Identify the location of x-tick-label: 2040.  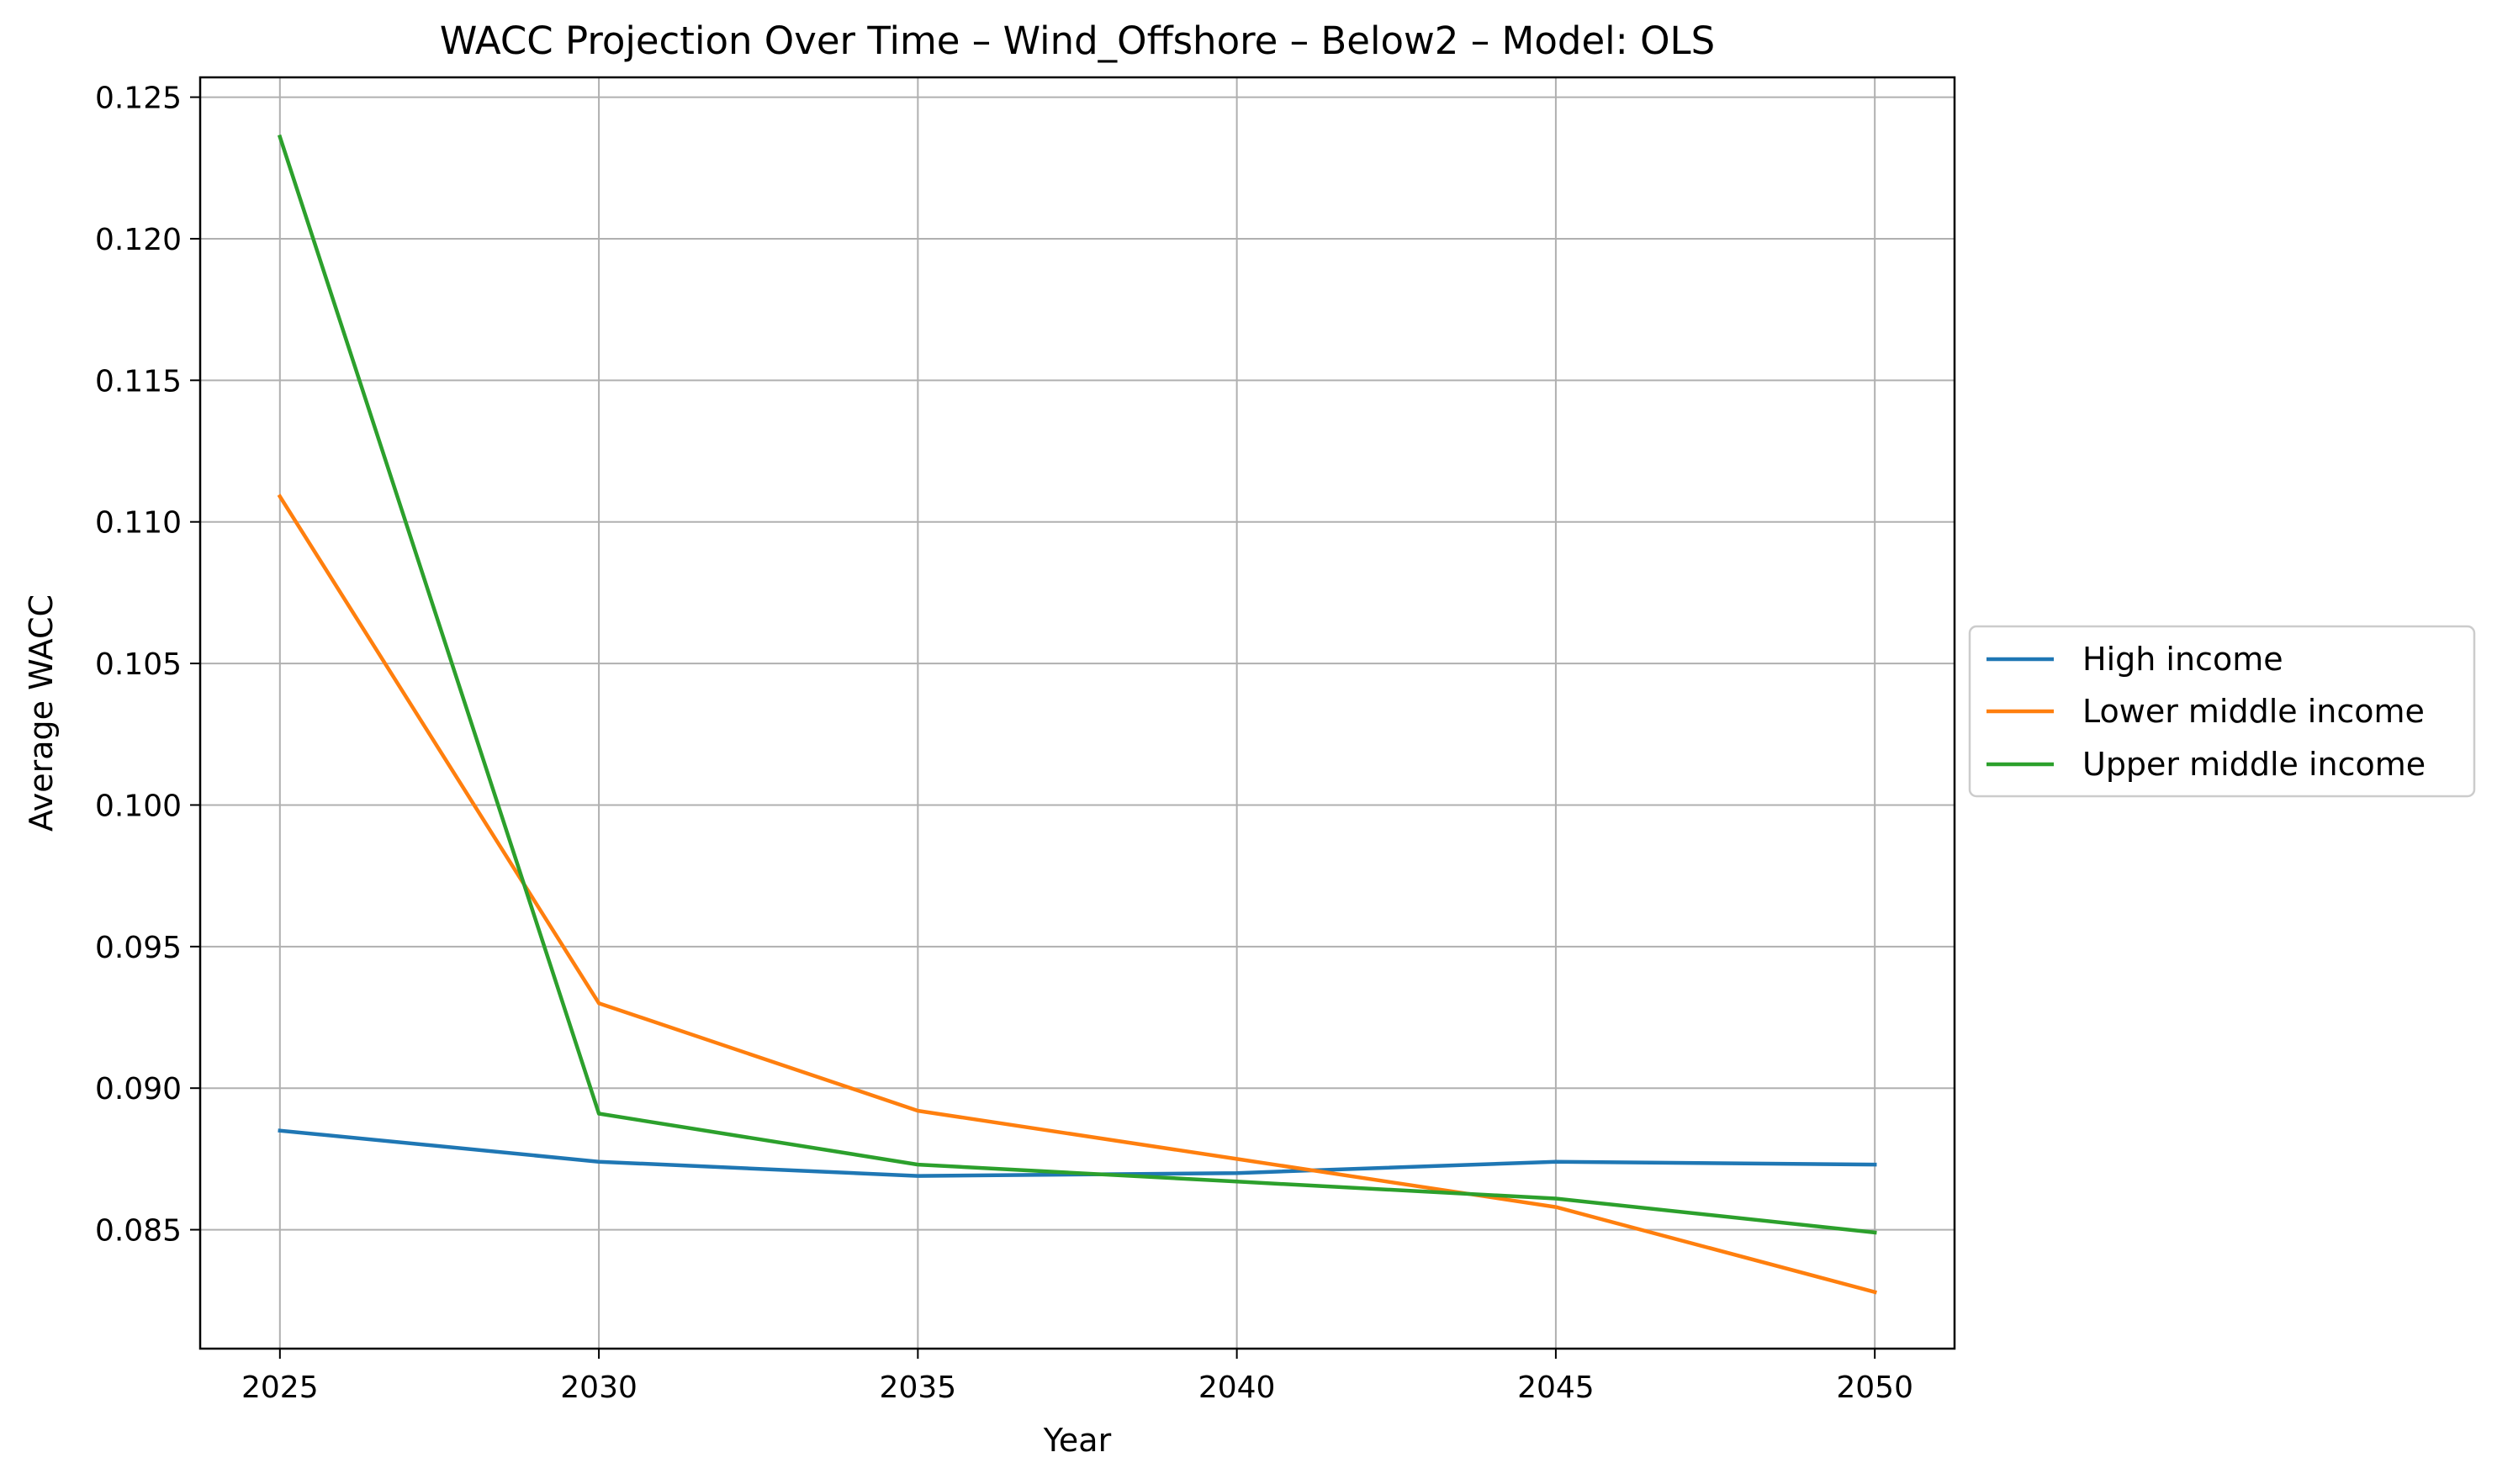
(1237, 1387).